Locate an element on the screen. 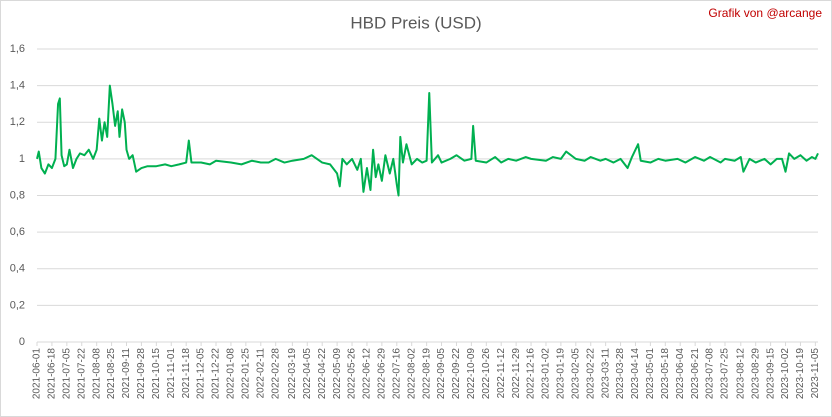  x-tick-label: 2022-01-08 is located at coordinates (231, 374).